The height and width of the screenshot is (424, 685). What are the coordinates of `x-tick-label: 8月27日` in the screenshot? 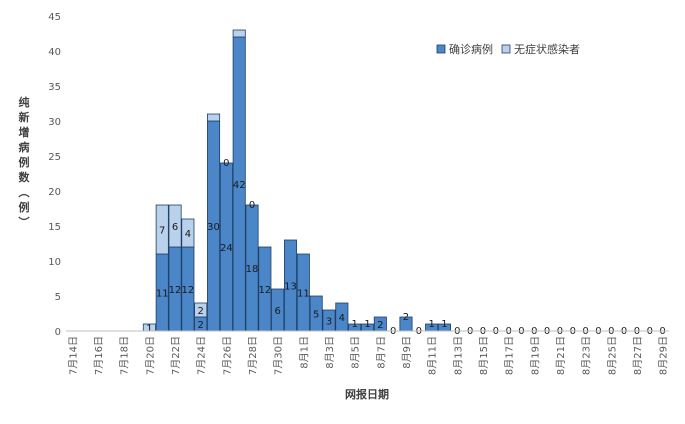 It's located at (638, 355).